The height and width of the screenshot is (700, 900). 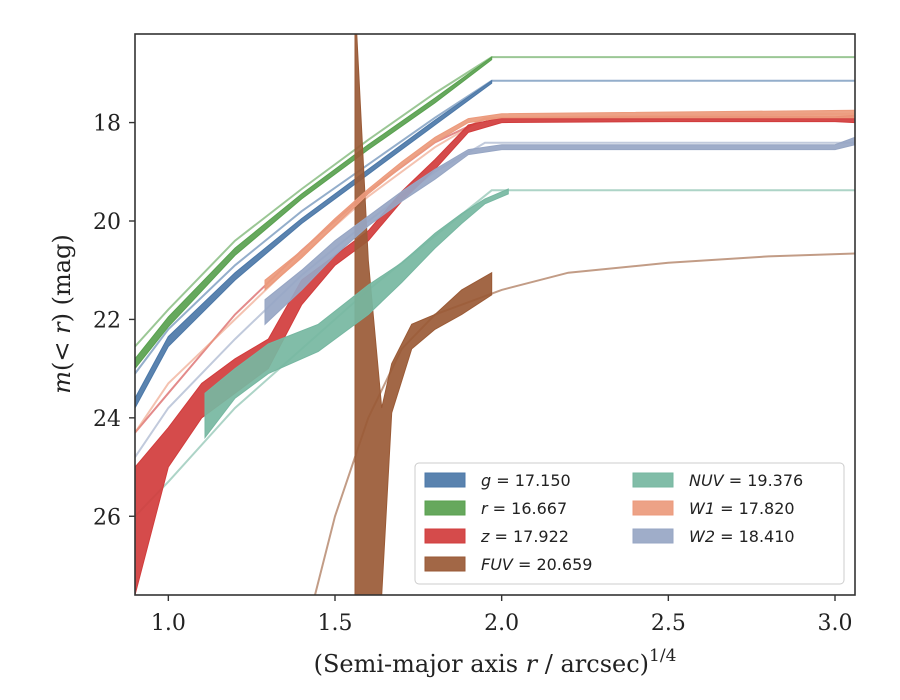 I want to click on y-tick-label: 24, so click(x=107, y=419).